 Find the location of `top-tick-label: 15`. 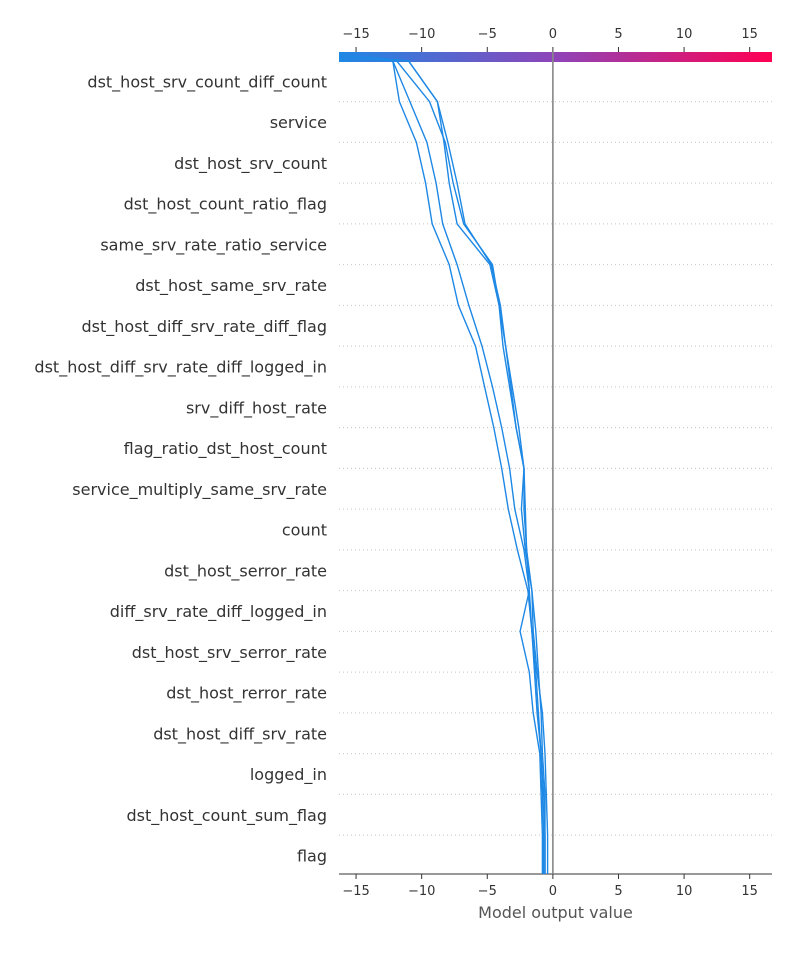

top-tick-label: 15 is located at coordinates (749, 34).